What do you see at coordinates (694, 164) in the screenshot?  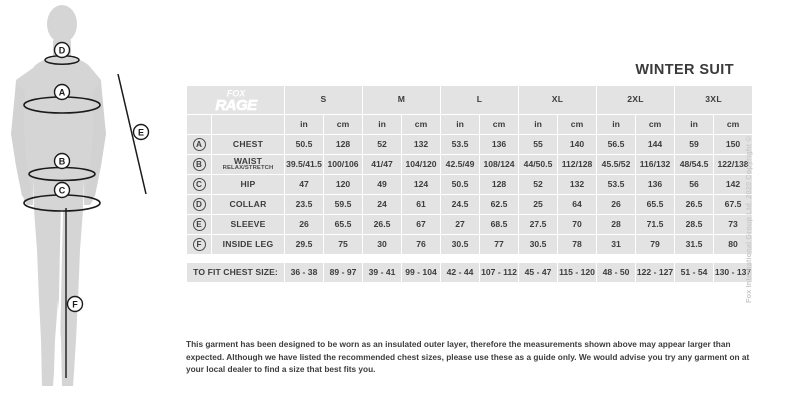 I see `cell-value: 48/54.5` at bounding box center [694, 164].